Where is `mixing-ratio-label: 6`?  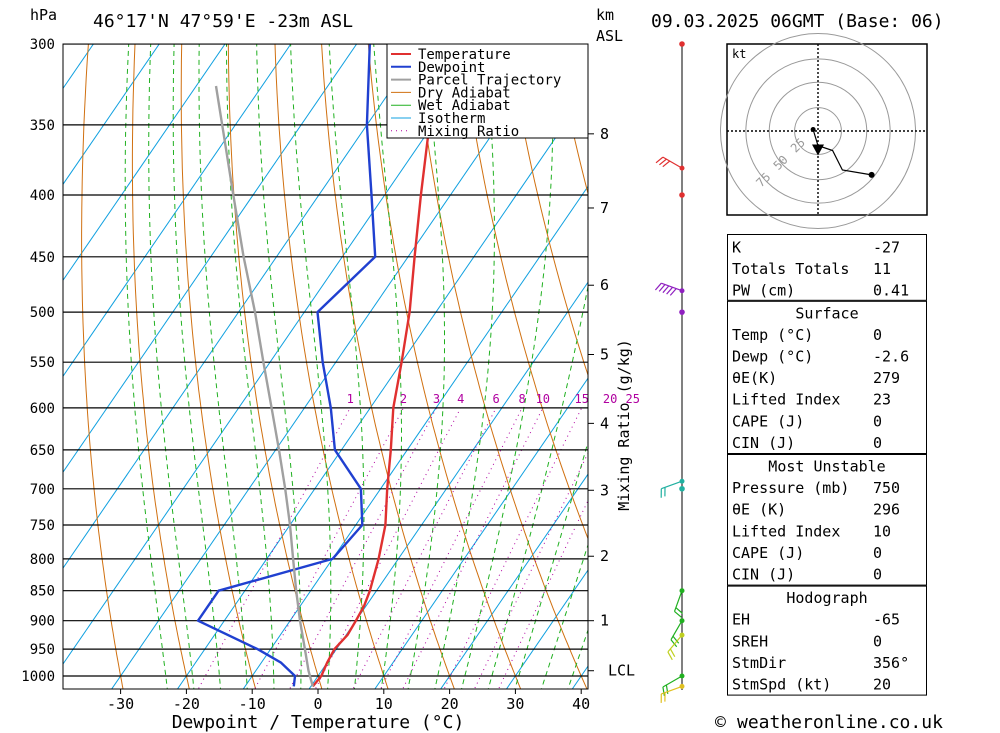 mixing-ratio-label: 6 is located at coordinates (495, 399).